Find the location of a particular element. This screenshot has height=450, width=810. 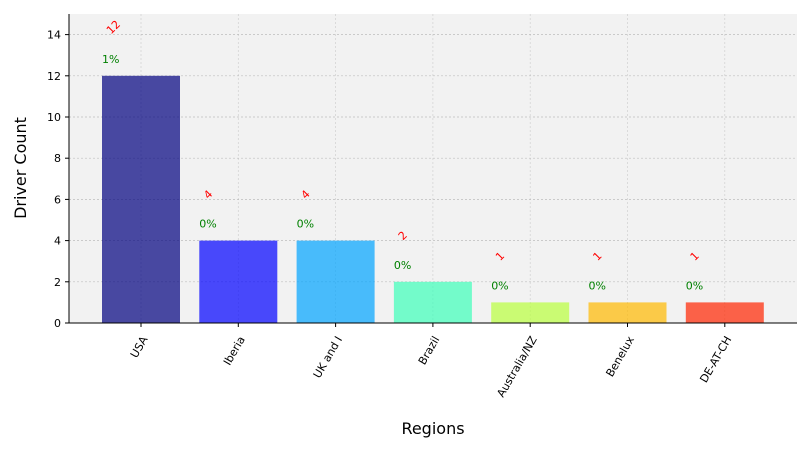

bar-usa is located at coordinates (141, 199).